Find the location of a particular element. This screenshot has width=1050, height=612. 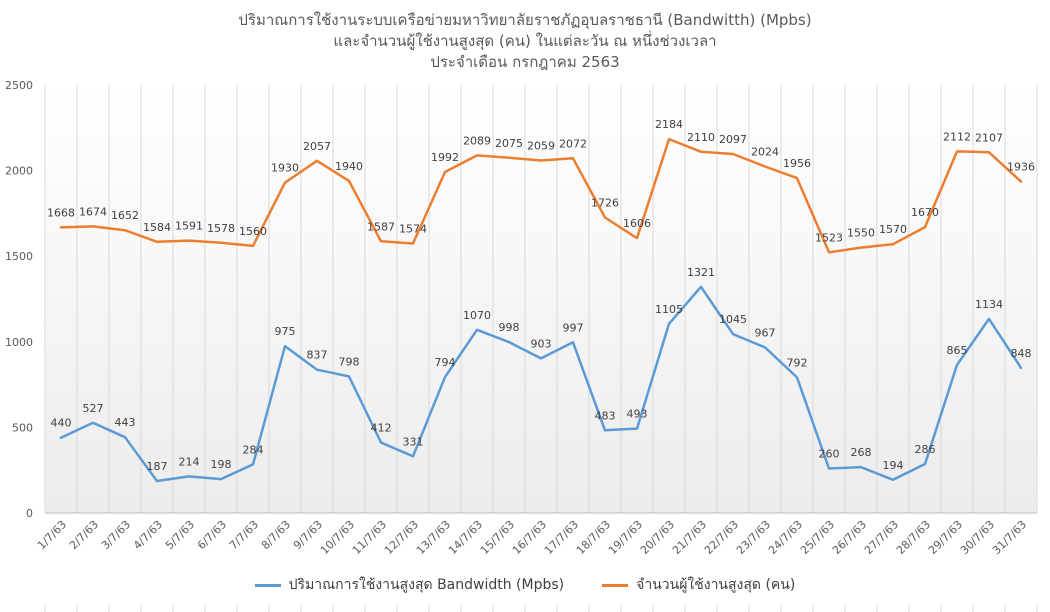

data-label-bandwidth: 284 is located at coordinates (253, 449).